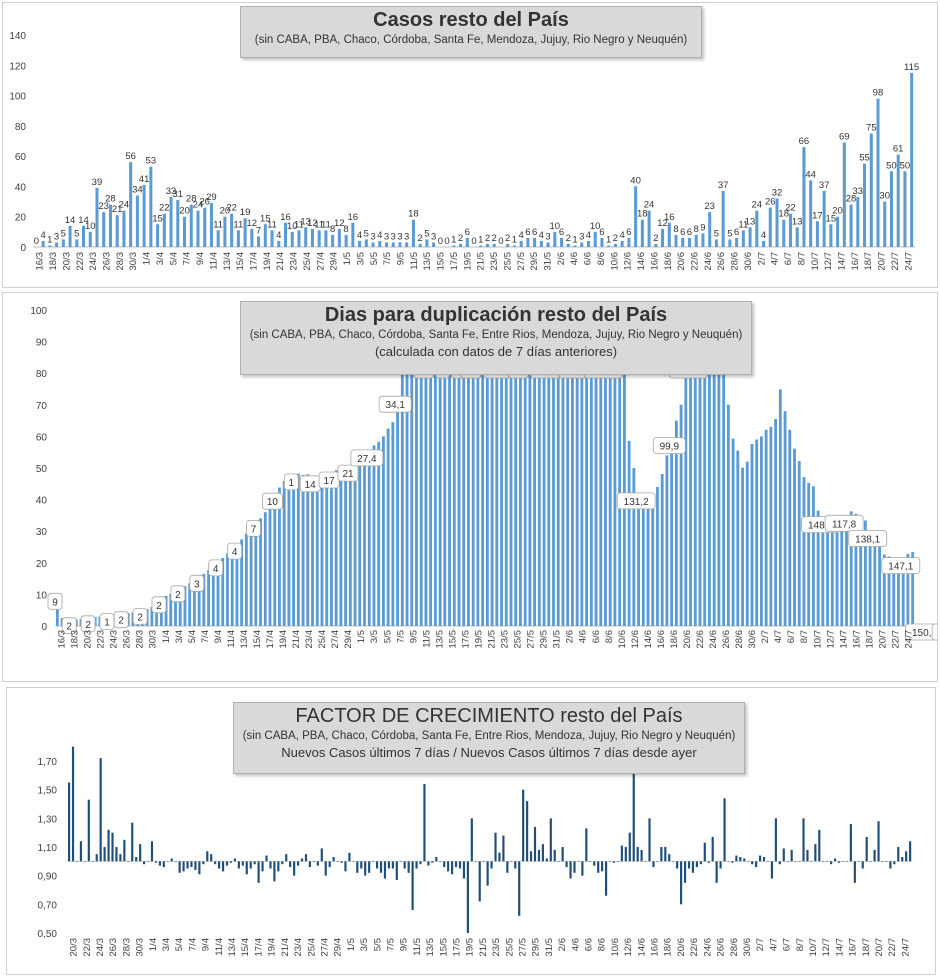  What do you see at coordinates (750, 221) in the screenshot?
I see `case-value-label: 13` at bounding box center [750, 221].